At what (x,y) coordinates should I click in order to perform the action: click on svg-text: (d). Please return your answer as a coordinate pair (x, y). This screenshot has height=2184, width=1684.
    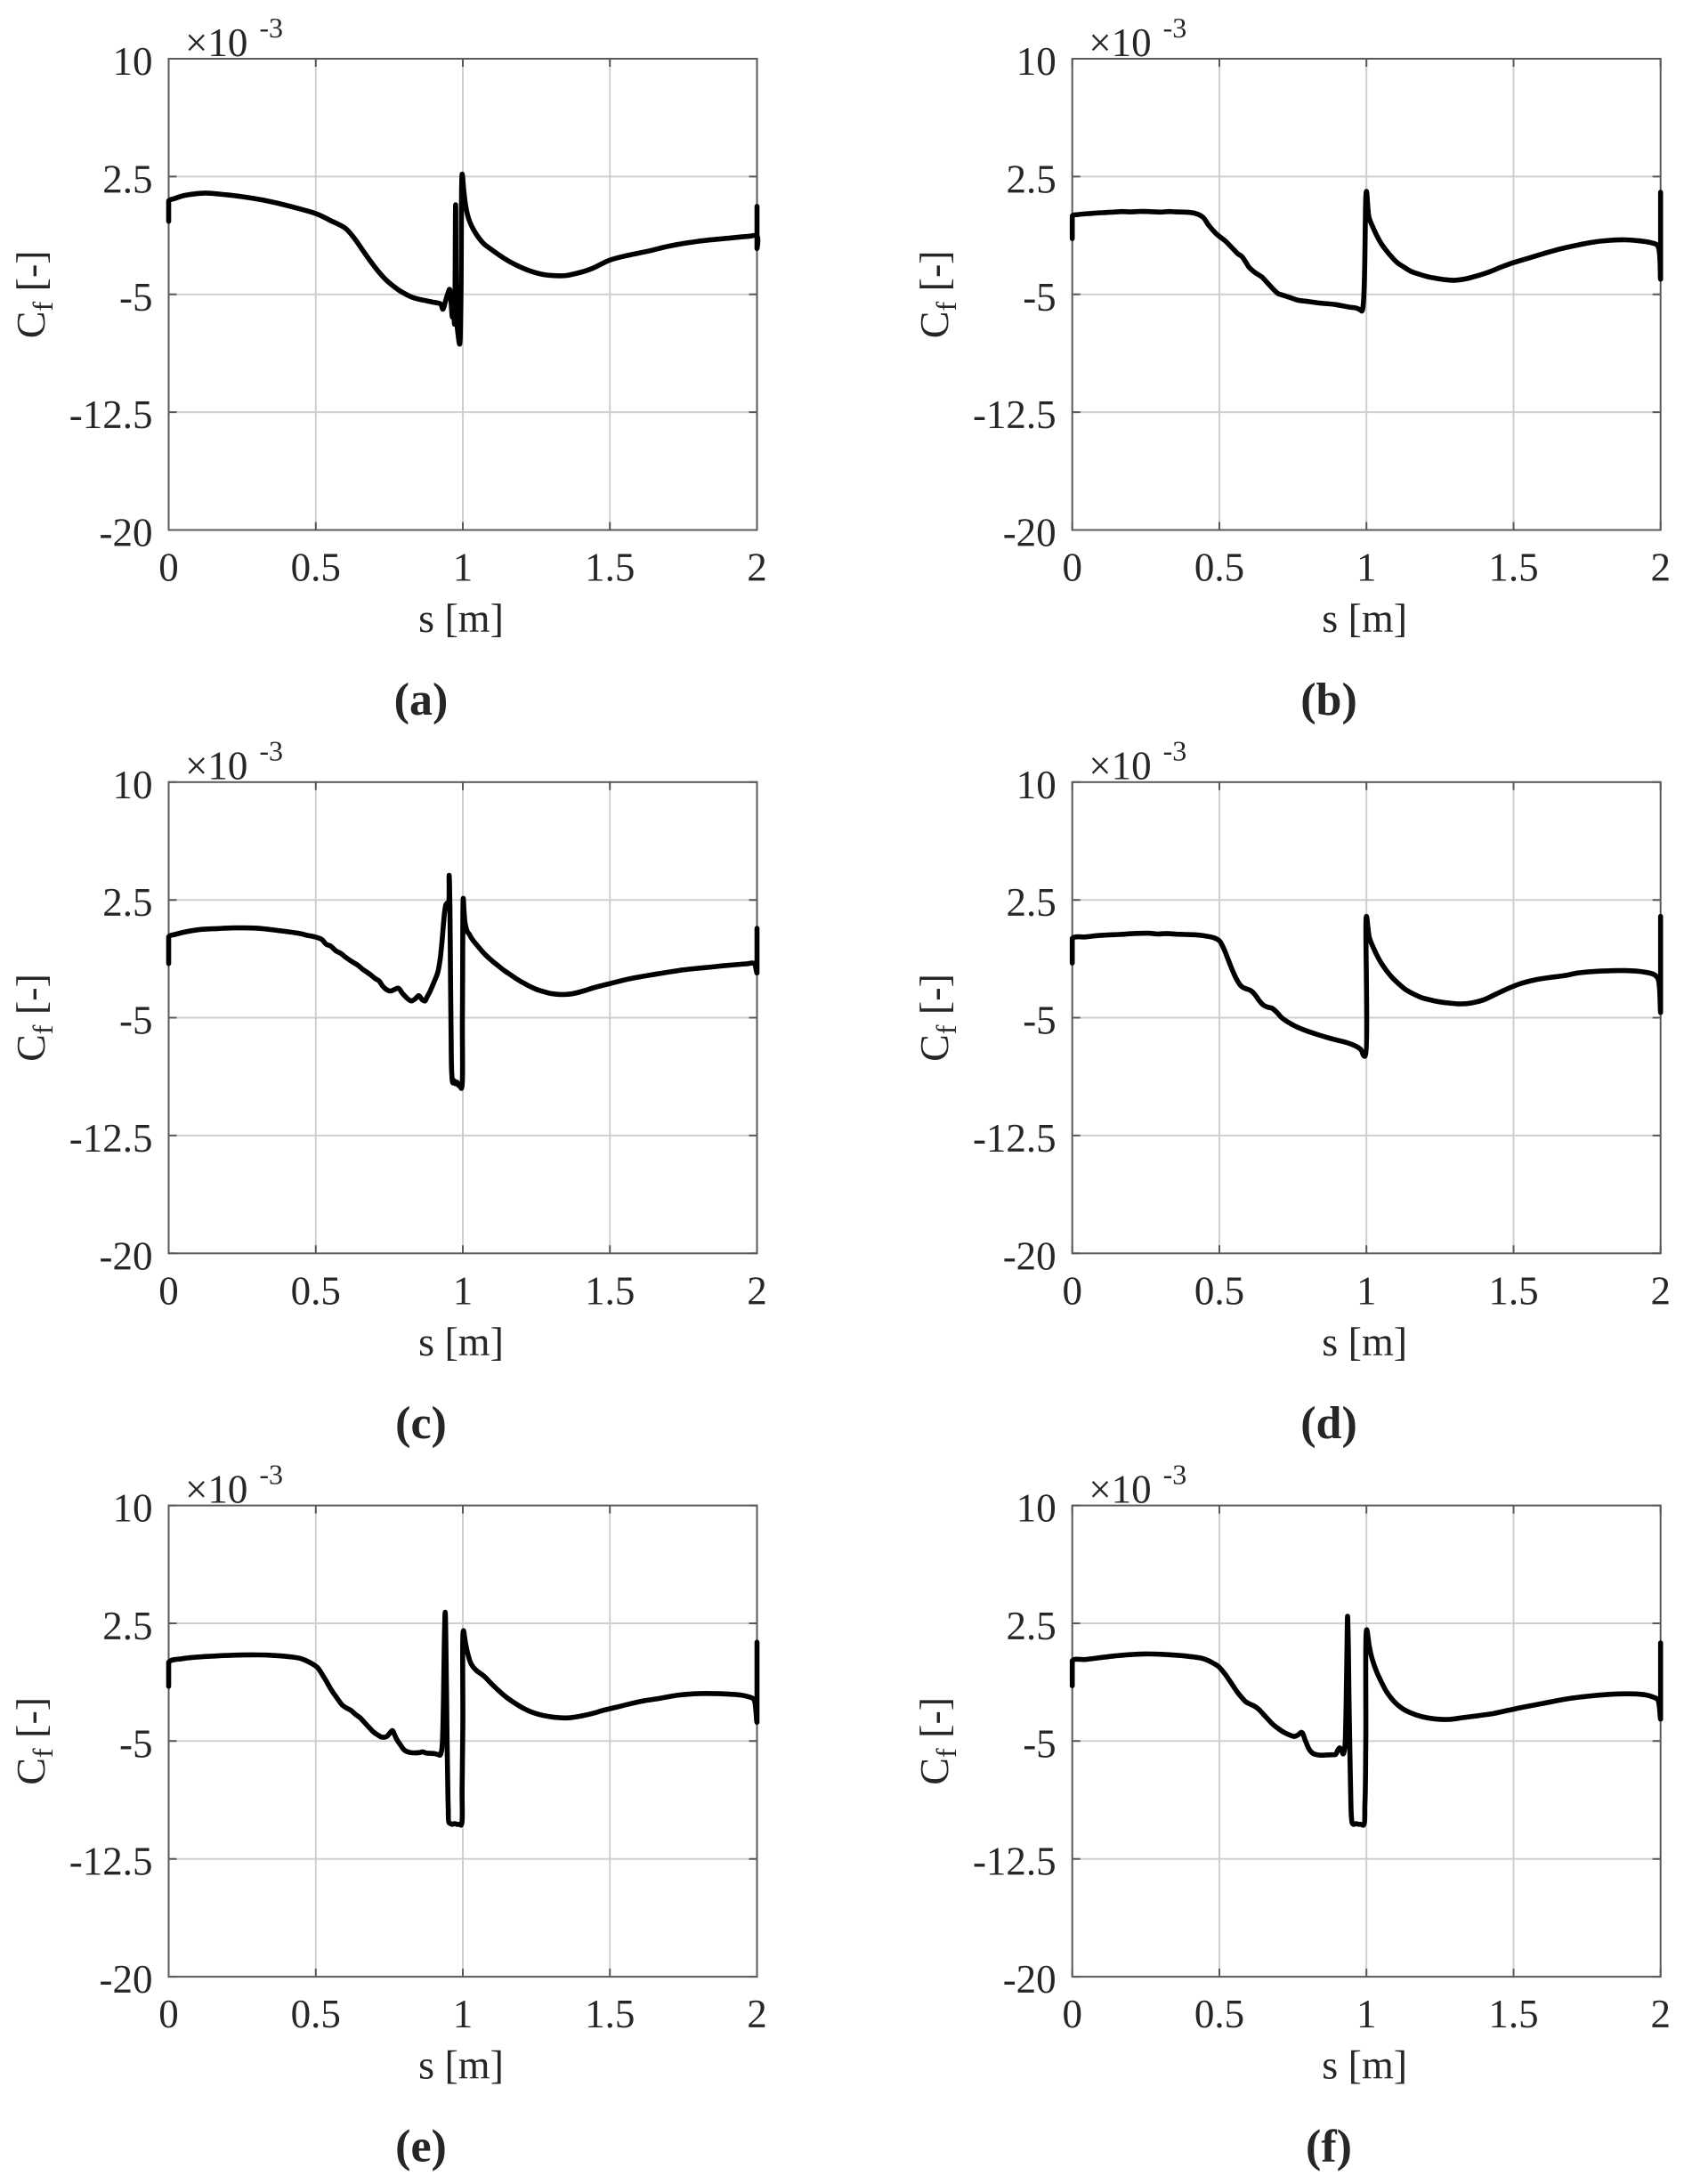
    Looking at the image, I should click on (1328, 1423).